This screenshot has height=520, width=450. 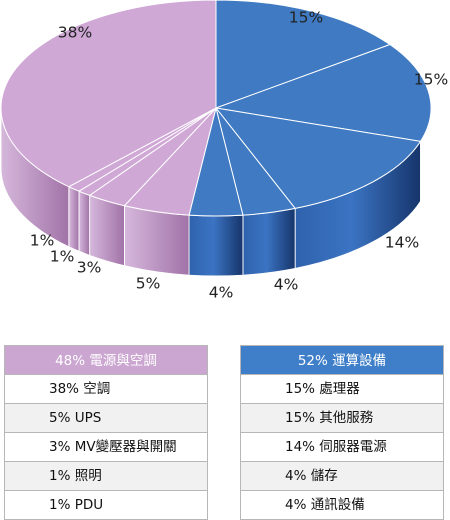 What do you see at coordinates (75, 33) in the screenshot?
I see `slice-label: 38%` at bounding box center [75, 33].